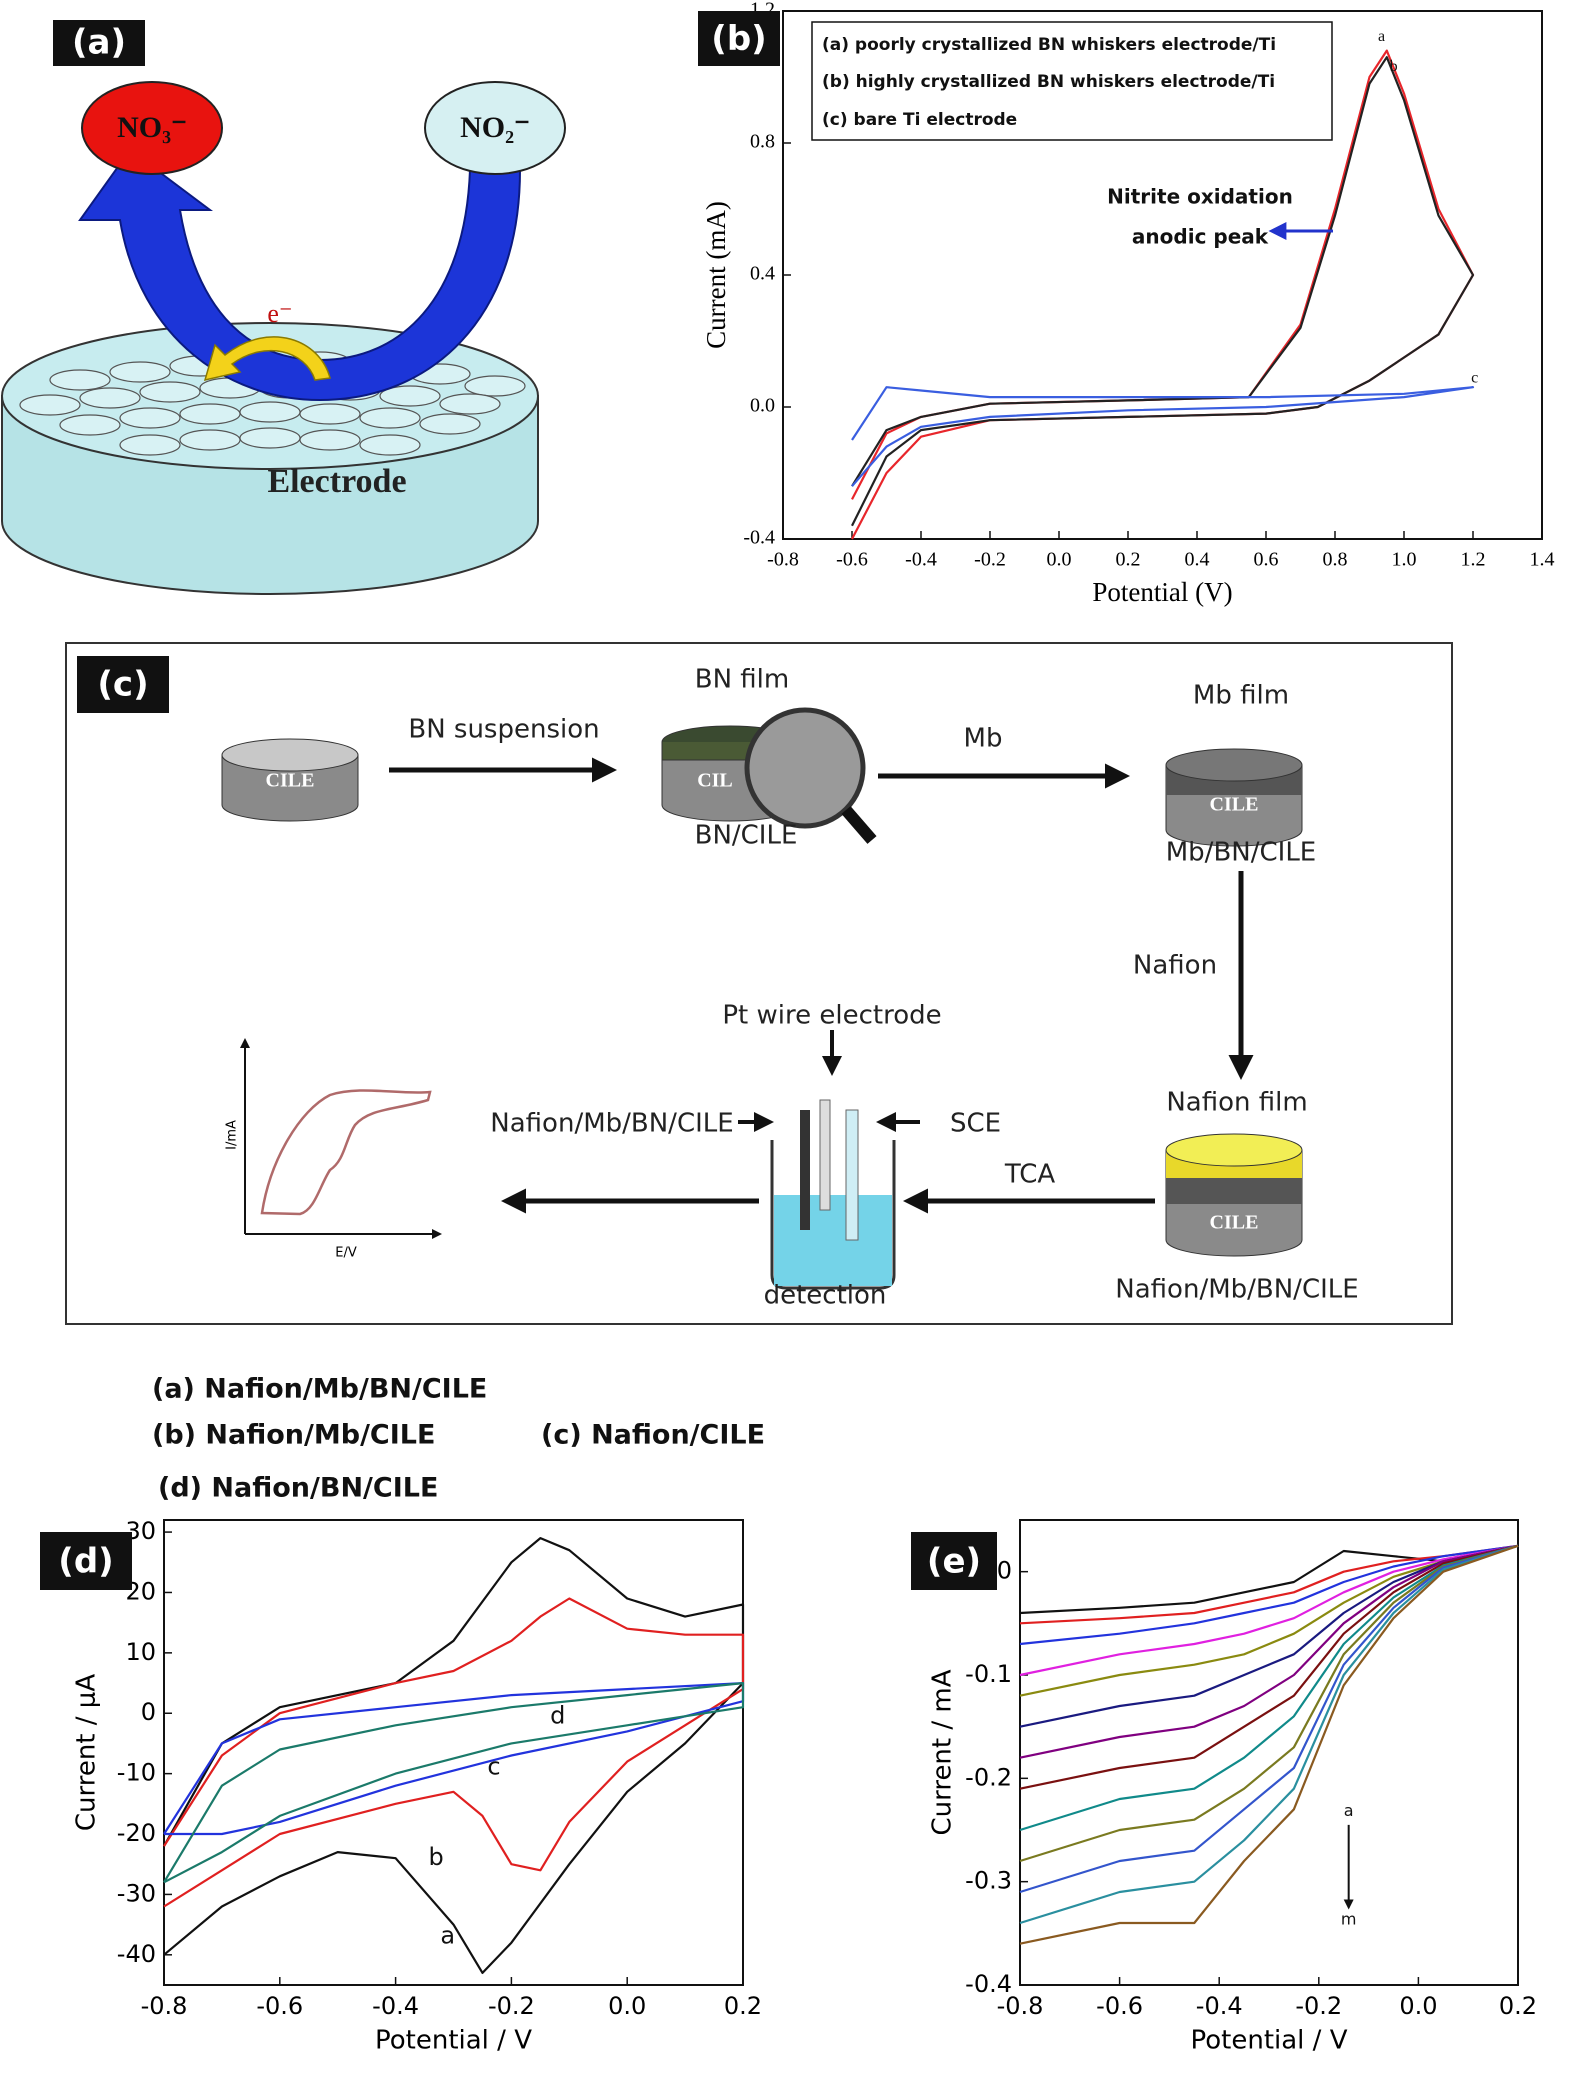 The width and height of the screenshot is (1570, 2074). What do you see at coordinates (825, 1296) in the screenshot?
I see `detection-label: detection` at bounding box center [825, 1296].